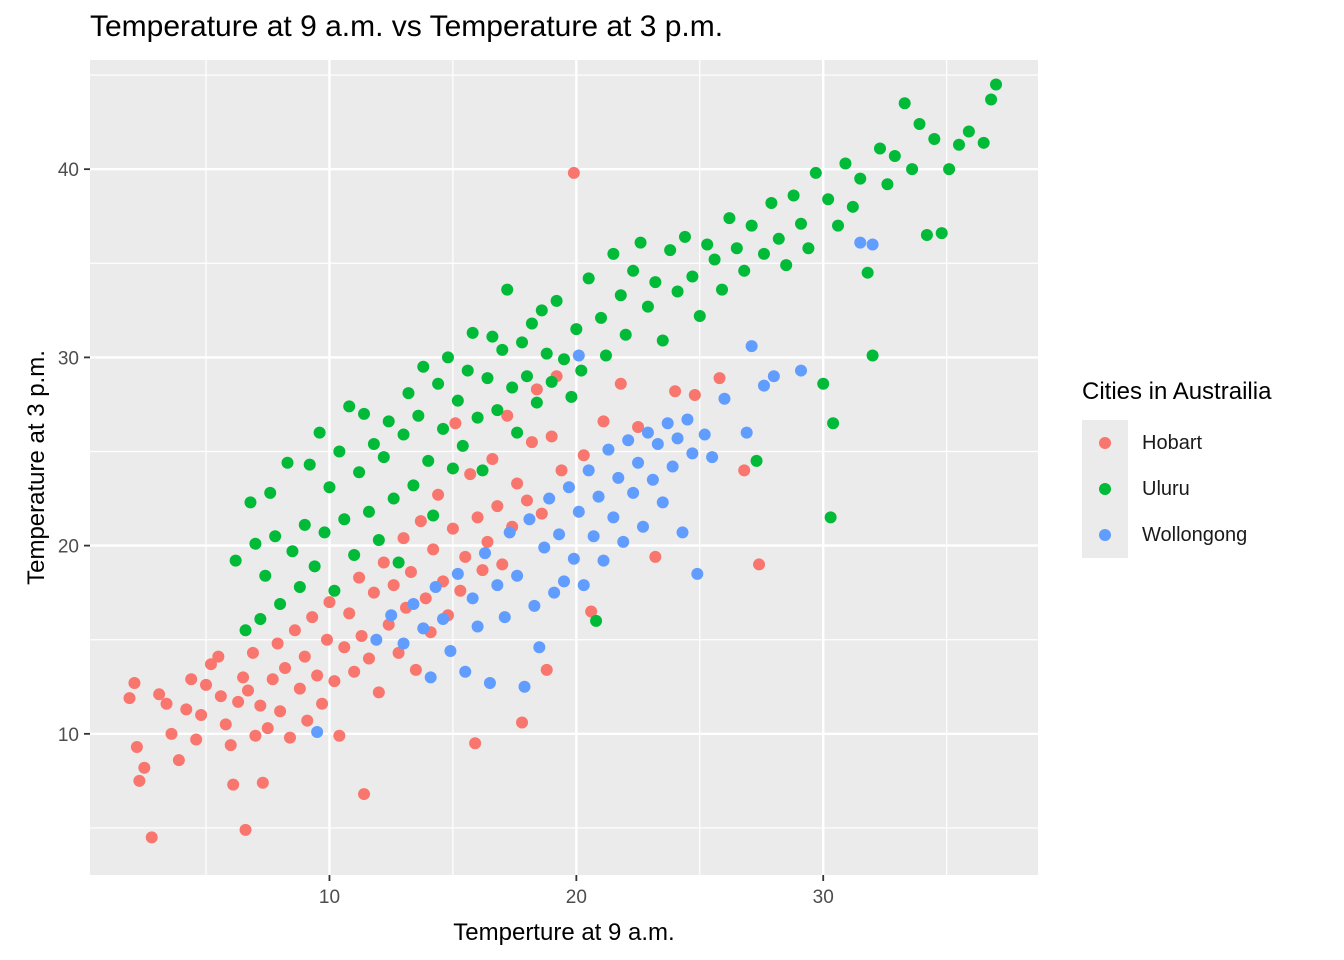 The image size is (1344, 960). What do you see at coordinates (1105, 535) in the screenshot?
I see `legend-key` at bounding box center [1105, 535].